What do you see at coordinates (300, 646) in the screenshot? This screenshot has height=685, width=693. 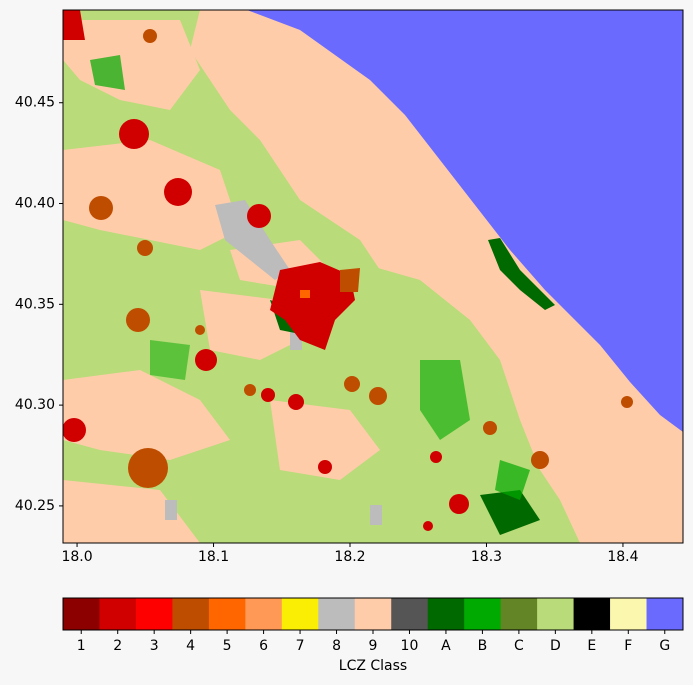 I see `colorbar-tick-label: 7` at bounding box center [300, 646].